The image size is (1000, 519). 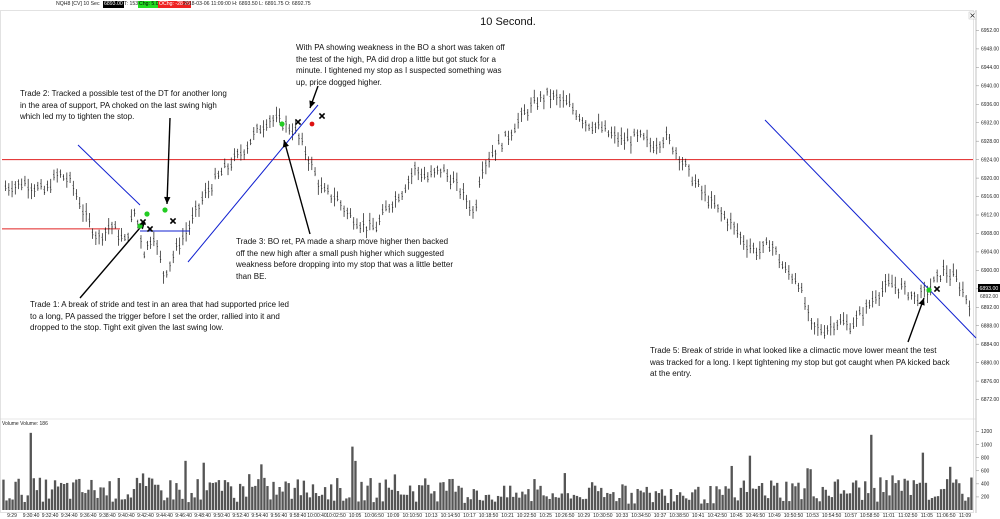 What do you see at coordinates (985, 498) in the screenshot?
I see `volume-tick-label: 200` at bounding box center [985, 498].